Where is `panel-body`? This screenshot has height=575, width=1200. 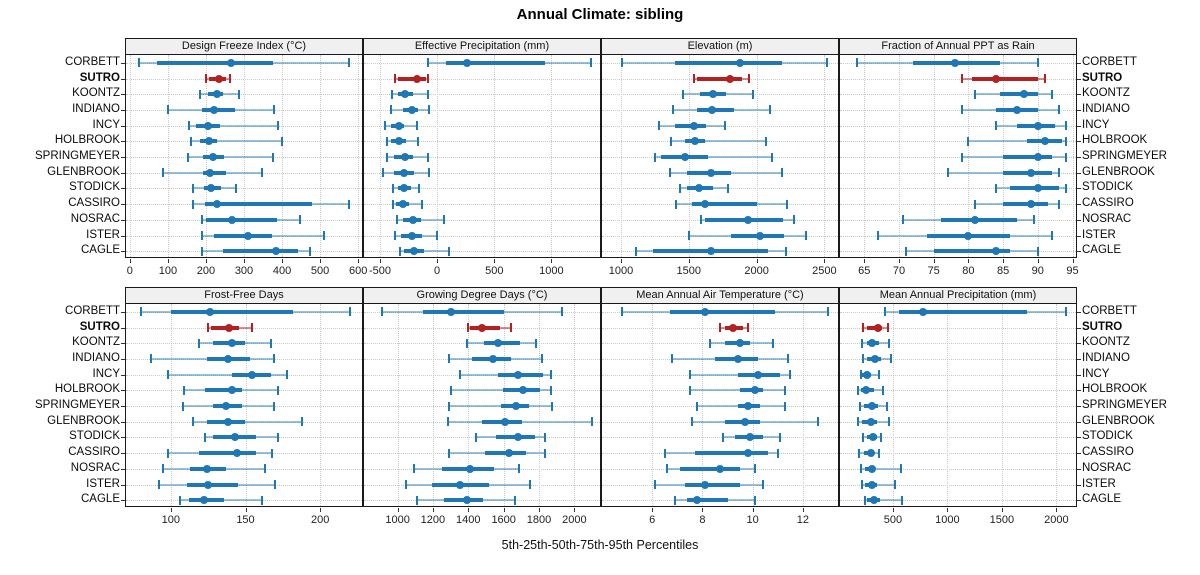
panel-body is located at coordinates (244, 156).